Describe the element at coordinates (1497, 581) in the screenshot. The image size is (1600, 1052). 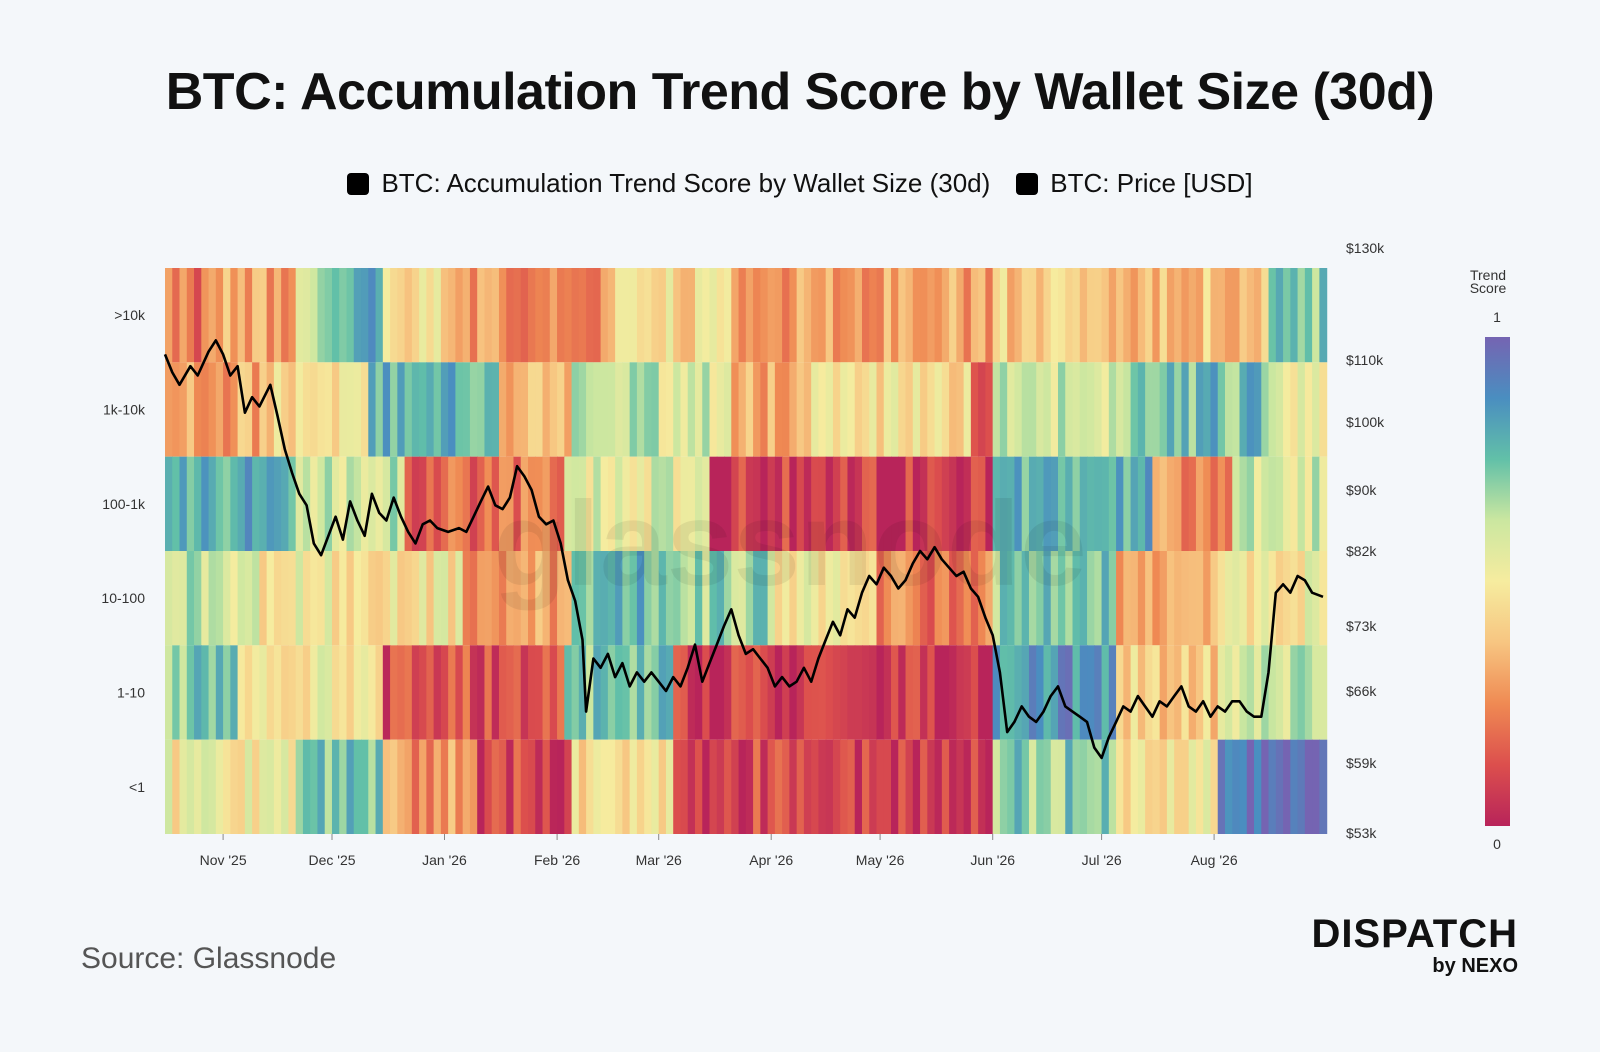
I see `colorbar-gradient` at that location.